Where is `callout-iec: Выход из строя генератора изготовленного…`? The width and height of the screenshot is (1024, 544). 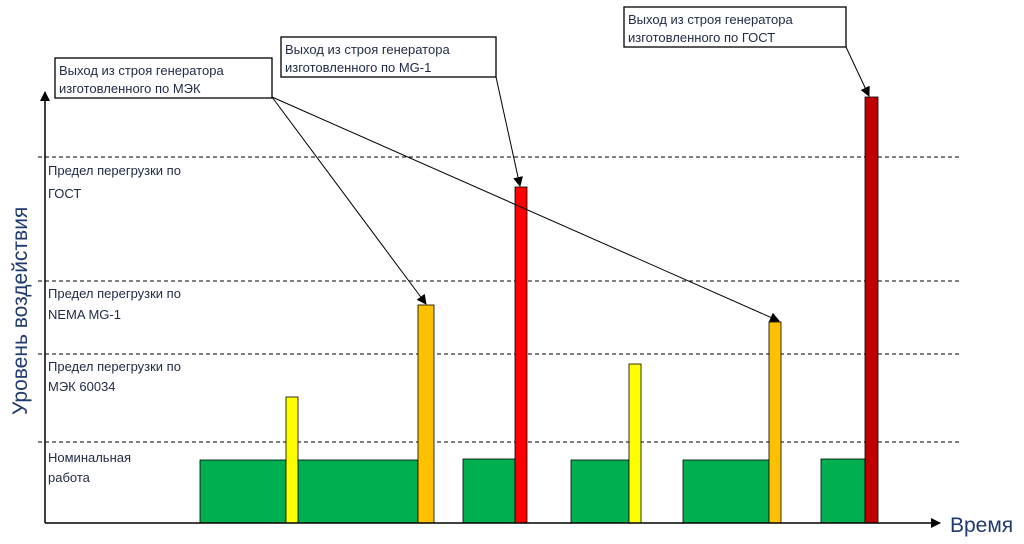 callout-iec: Выход из строя генератора изготовленного… is located at coordinates (163, 78).